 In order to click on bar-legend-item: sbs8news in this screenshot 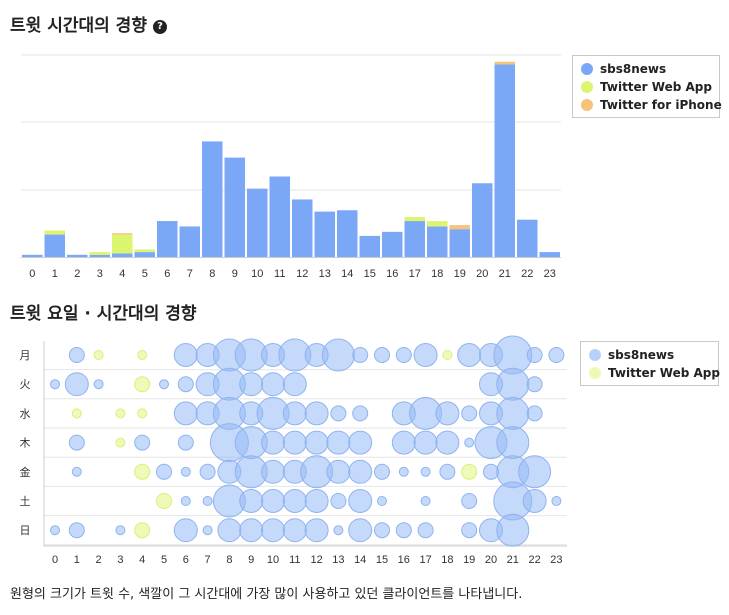, I will do `click(646, 69)`.